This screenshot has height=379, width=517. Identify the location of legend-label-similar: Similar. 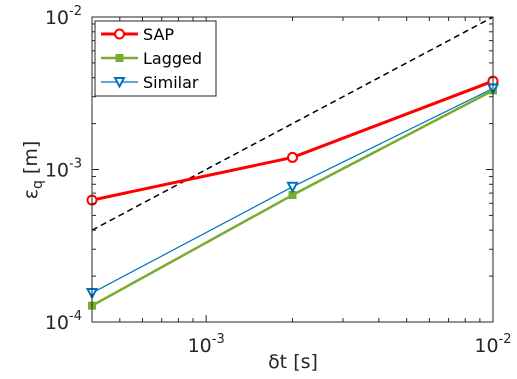
(171, 82).